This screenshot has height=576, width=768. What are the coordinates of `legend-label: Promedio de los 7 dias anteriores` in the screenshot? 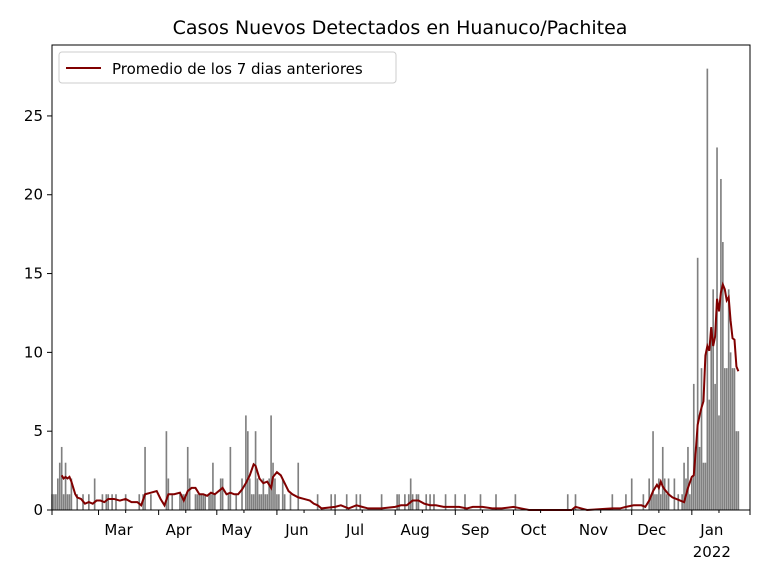 It's located at (237, 69).